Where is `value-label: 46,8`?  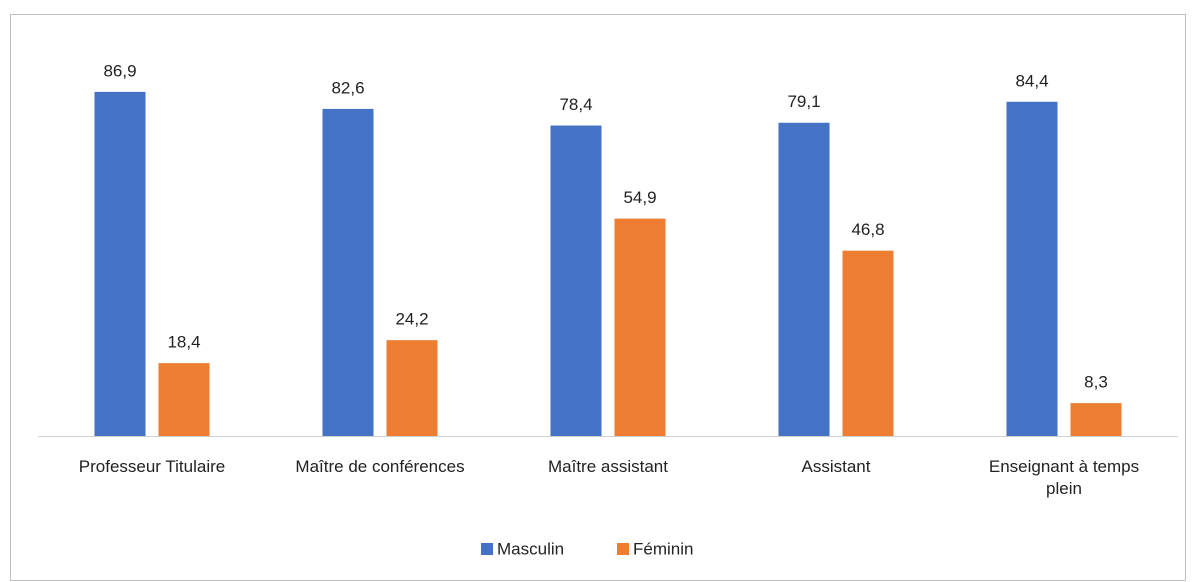 value-label: 46,8 is located at coordinates (867, 229).